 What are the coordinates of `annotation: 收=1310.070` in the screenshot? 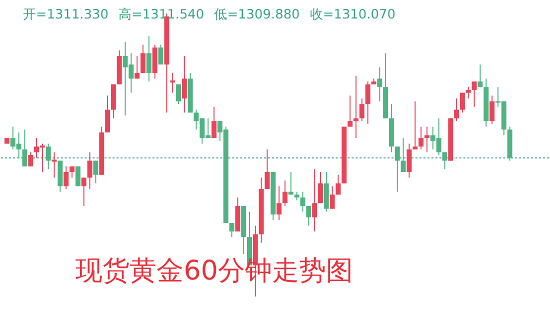 It's located at (353, 15).